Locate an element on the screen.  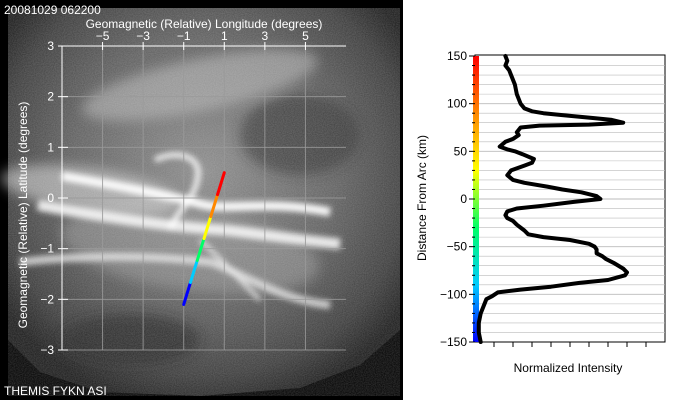
asi-y-tick-label: −3 is located at coordinates (47, 350).